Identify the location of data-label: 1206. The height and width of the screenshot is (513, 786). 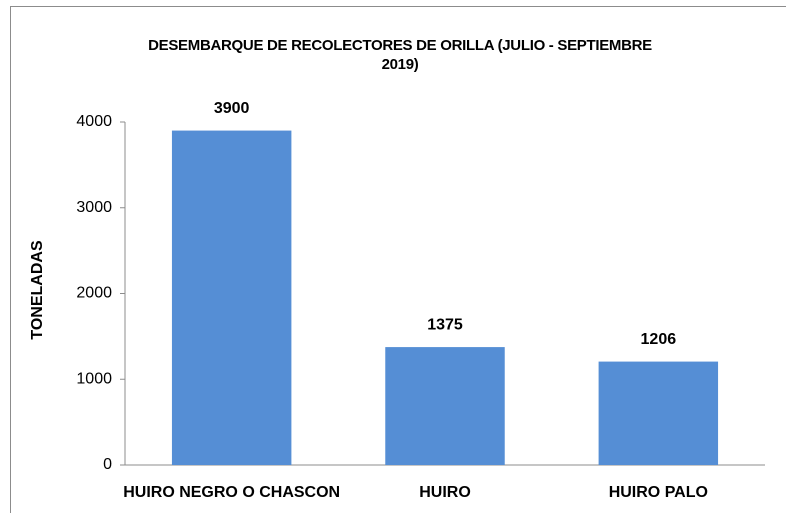
(659, 339).